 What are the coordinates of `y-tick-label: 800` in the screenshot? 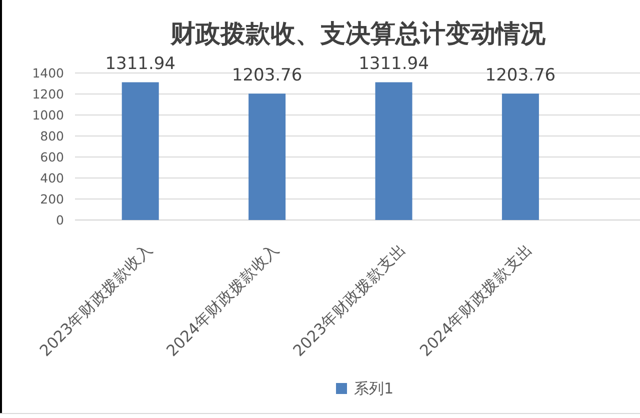 It's located at (52, 136).